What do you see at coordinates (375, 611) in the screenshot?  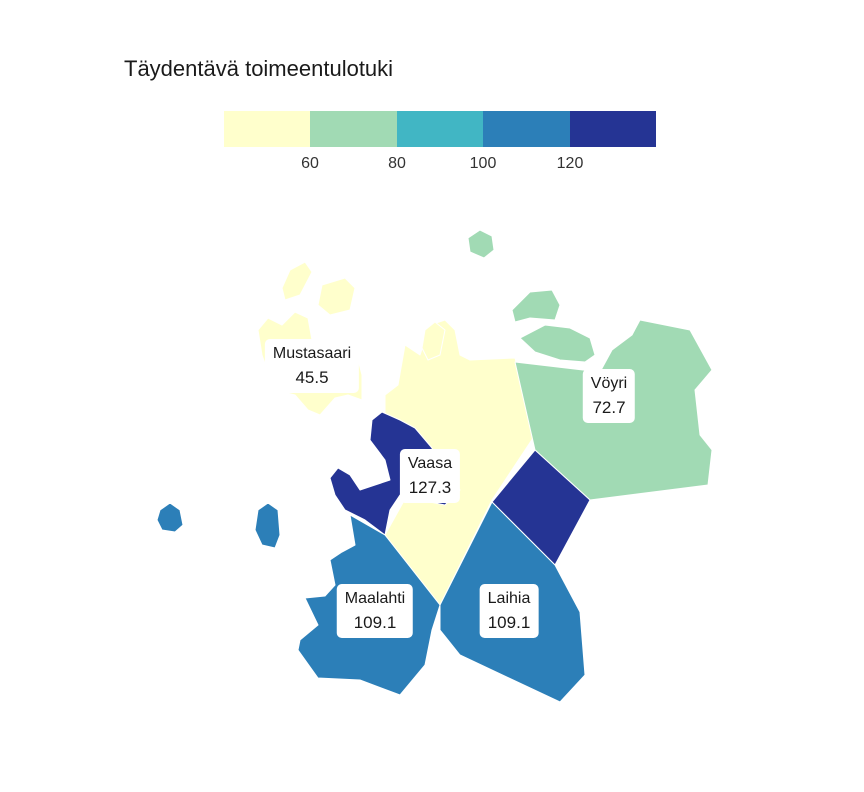 I see `label-maalahti: Maalahti 109.1` at bounding box center [375, 611].